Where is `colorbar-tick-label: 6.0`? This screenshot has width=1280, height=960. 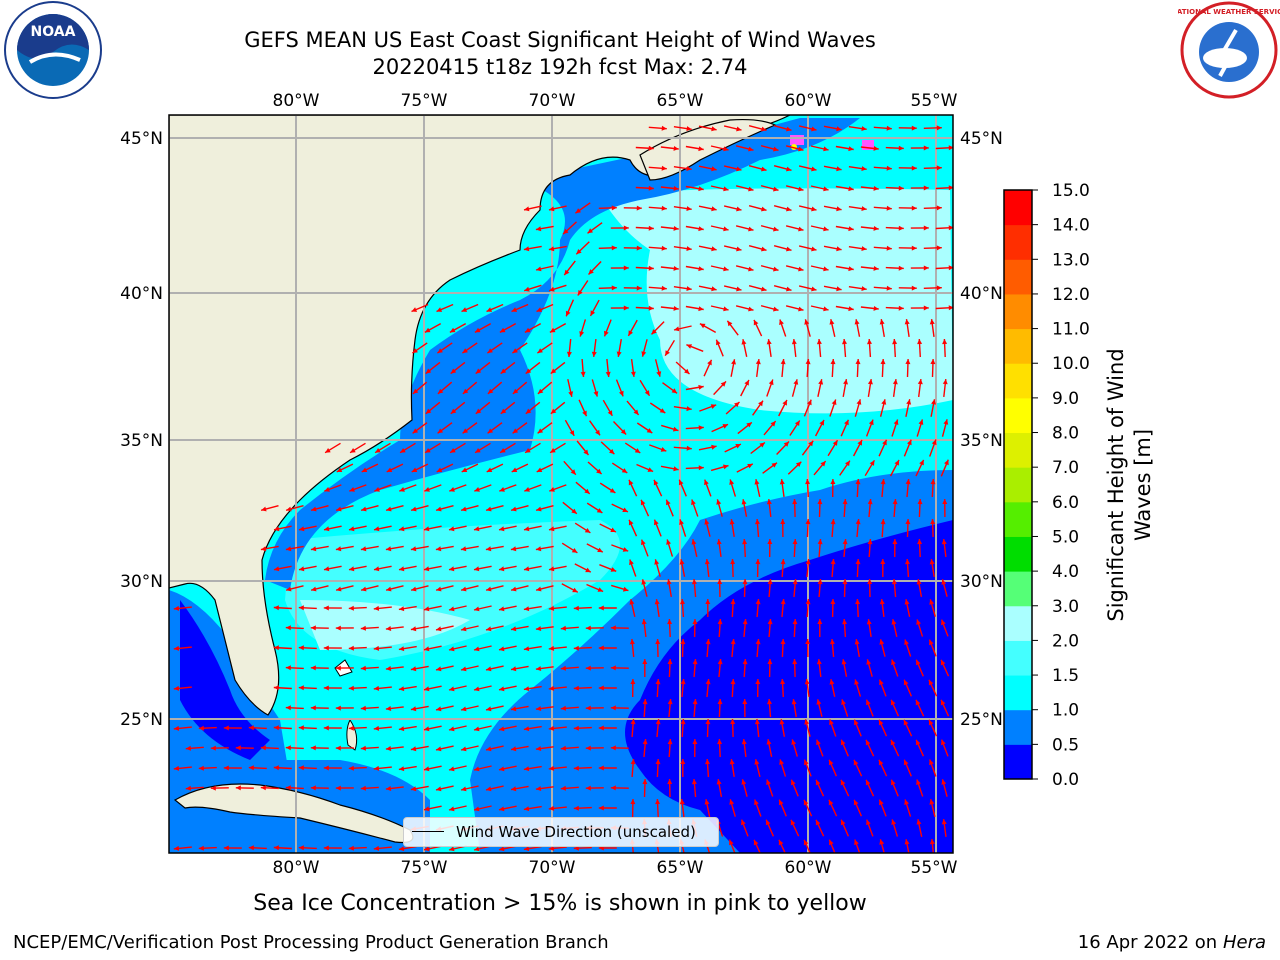 colorbar-tick-label: 6.0 is located at coordinates (1065, 503).